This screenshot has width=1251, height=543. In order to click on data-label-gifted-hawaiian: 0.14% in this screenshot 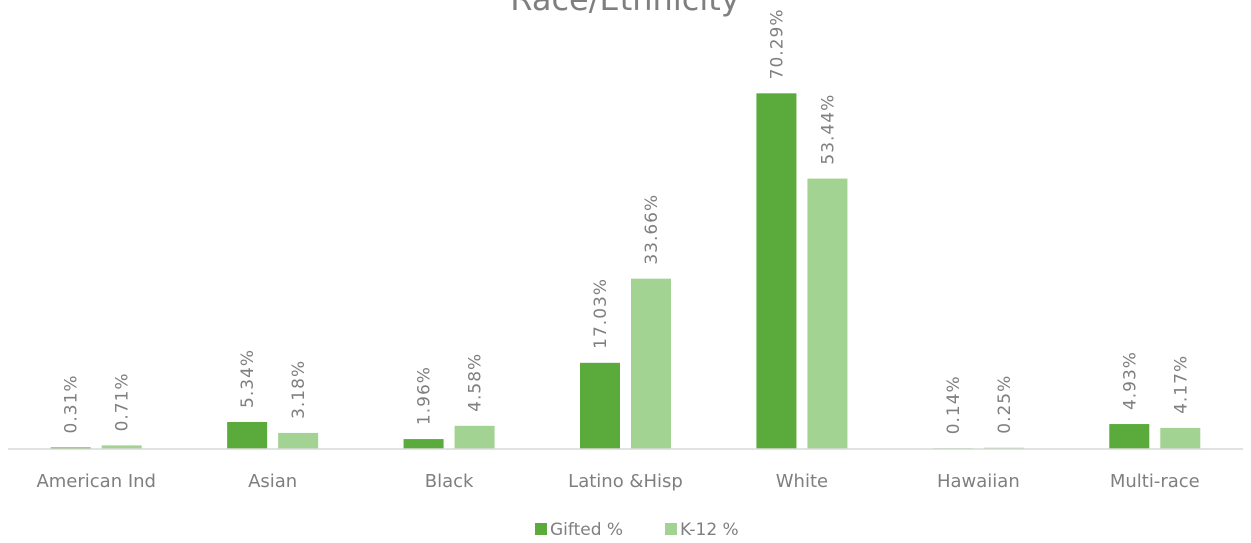, I will do `click(954, 404)`.